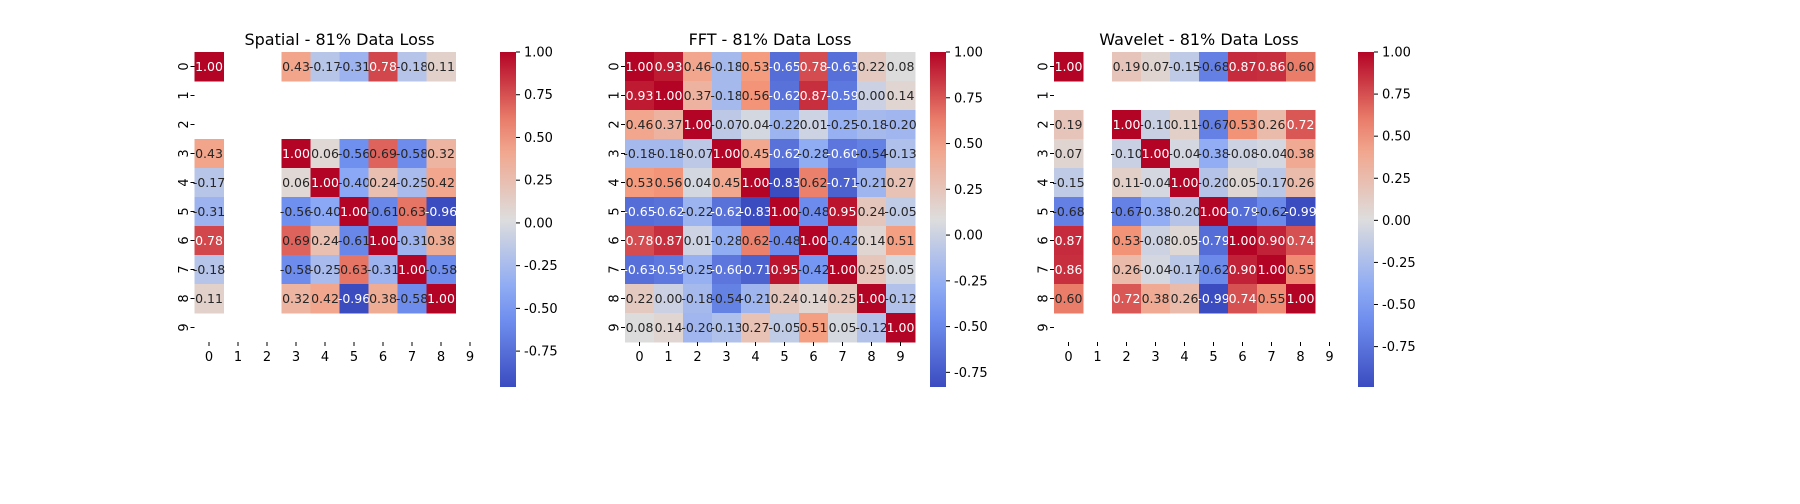 The height and width of the screenshot is (504, 1800). Describe the element at coordinates (971, 373) in the screenshot. I see `colorbar-tick-label: -0.75` at that location.